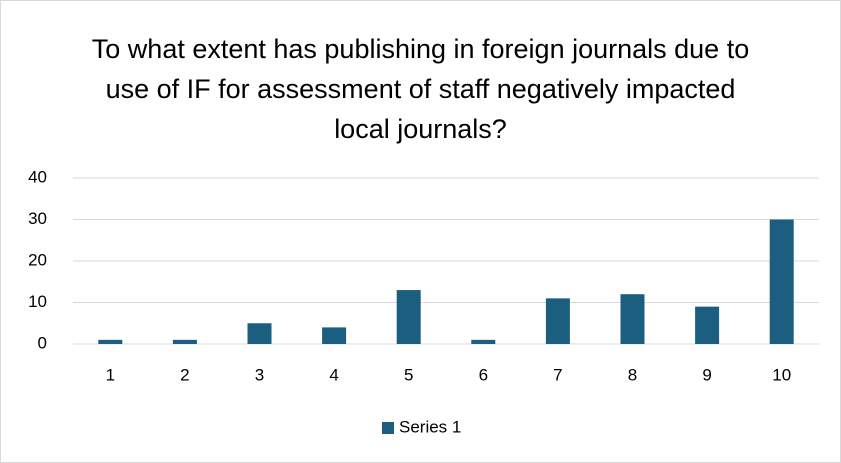 The image size is (841, 463). I want to click on legend-label: Series 1, so click(430, 426).